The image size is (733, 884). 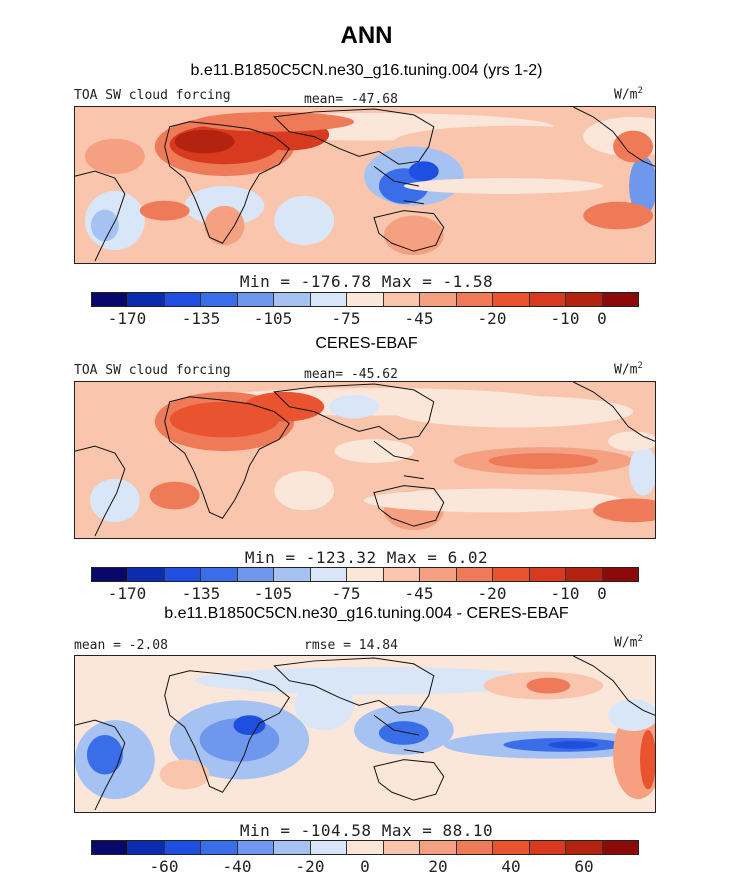 I want to click on panel2-minmax: Min = -123.32 Max = 6.02, so click(x=366, y=557).